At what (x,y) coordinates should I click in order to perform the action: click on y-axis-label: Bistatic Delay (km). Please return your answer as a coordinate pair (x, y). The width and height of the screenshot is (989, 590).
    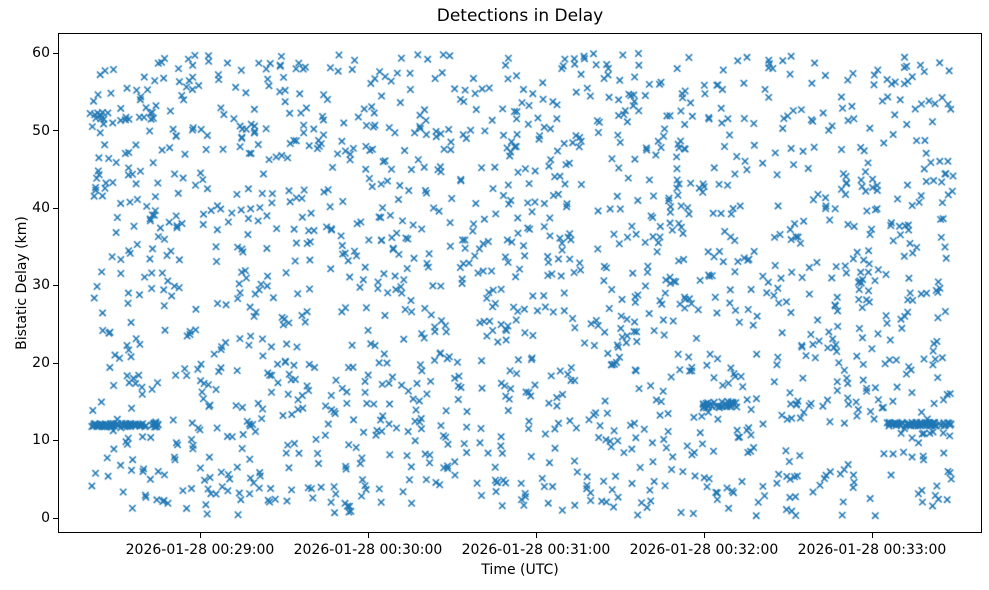
    Looking at the image, I should click on (22, 283).